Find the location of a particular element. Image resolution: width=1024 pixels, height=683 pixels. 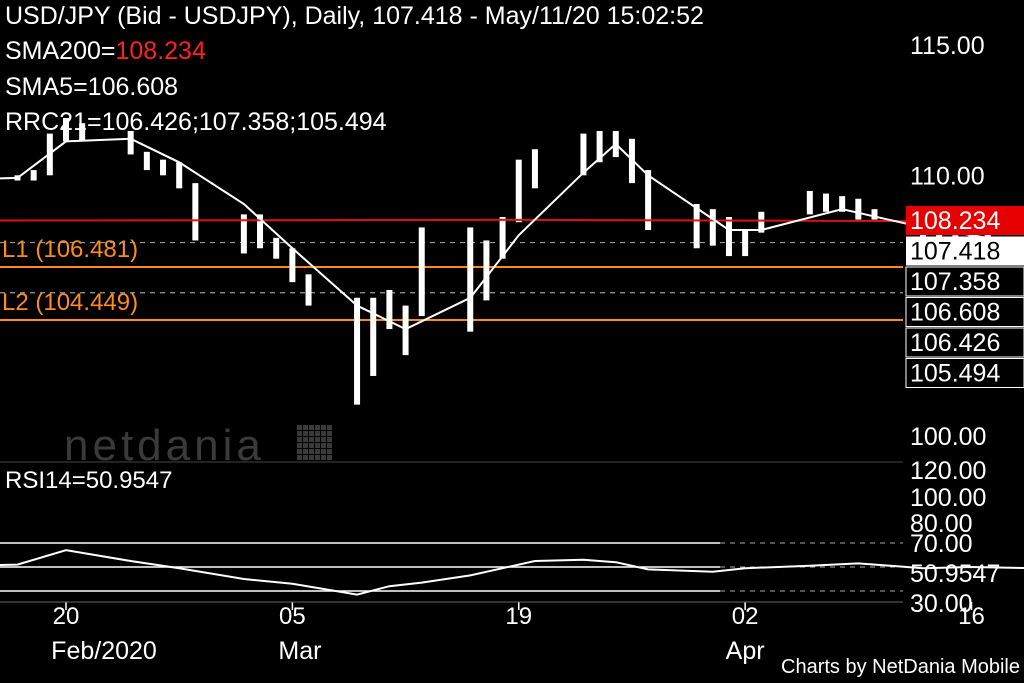

rsi-axis-tick: 100.00 is located at coordinates (948, 498).